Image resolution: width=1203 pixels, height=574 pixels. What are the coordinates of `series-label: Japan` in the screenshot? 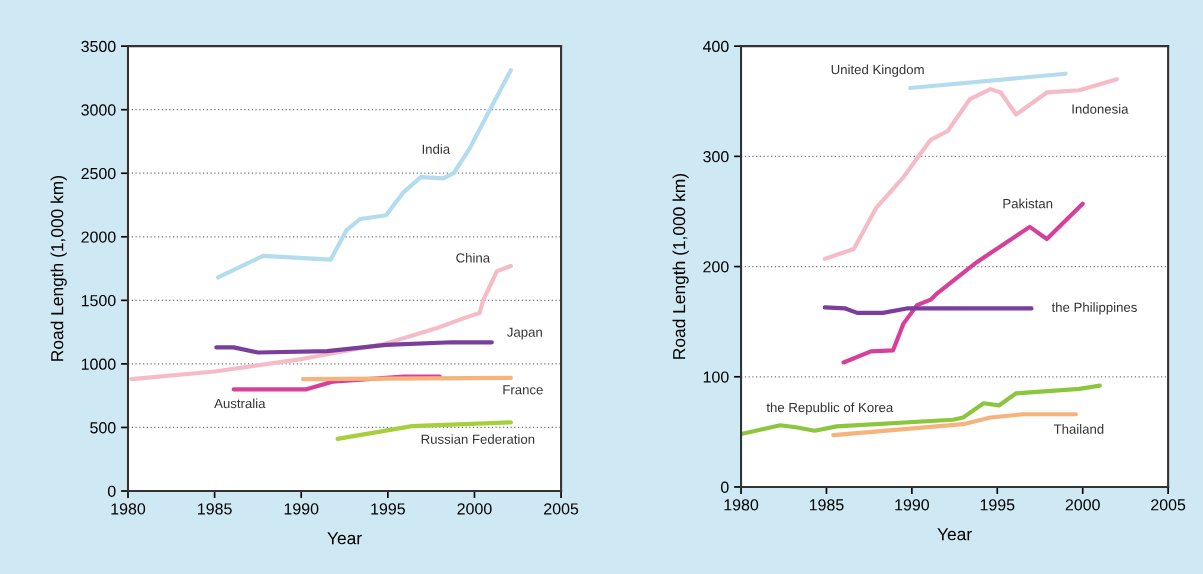 It's located at (524, 333).